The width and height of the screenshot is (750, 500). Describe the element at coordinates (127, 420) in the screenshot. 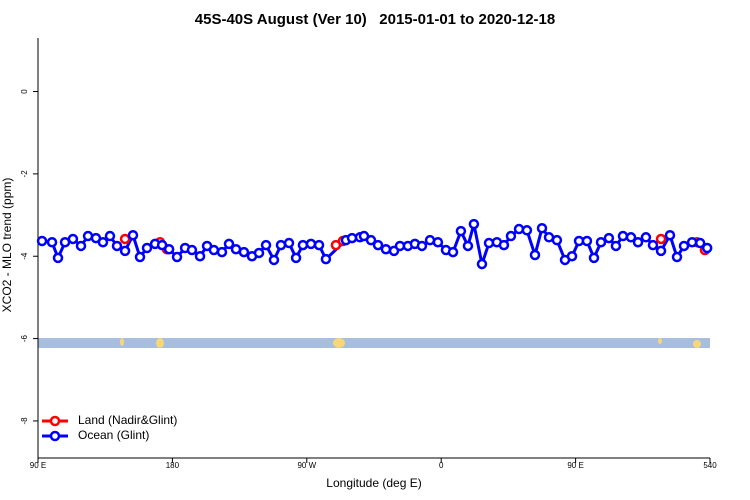

I see `legend-label: Land (Nadir&Glint)` at that location.